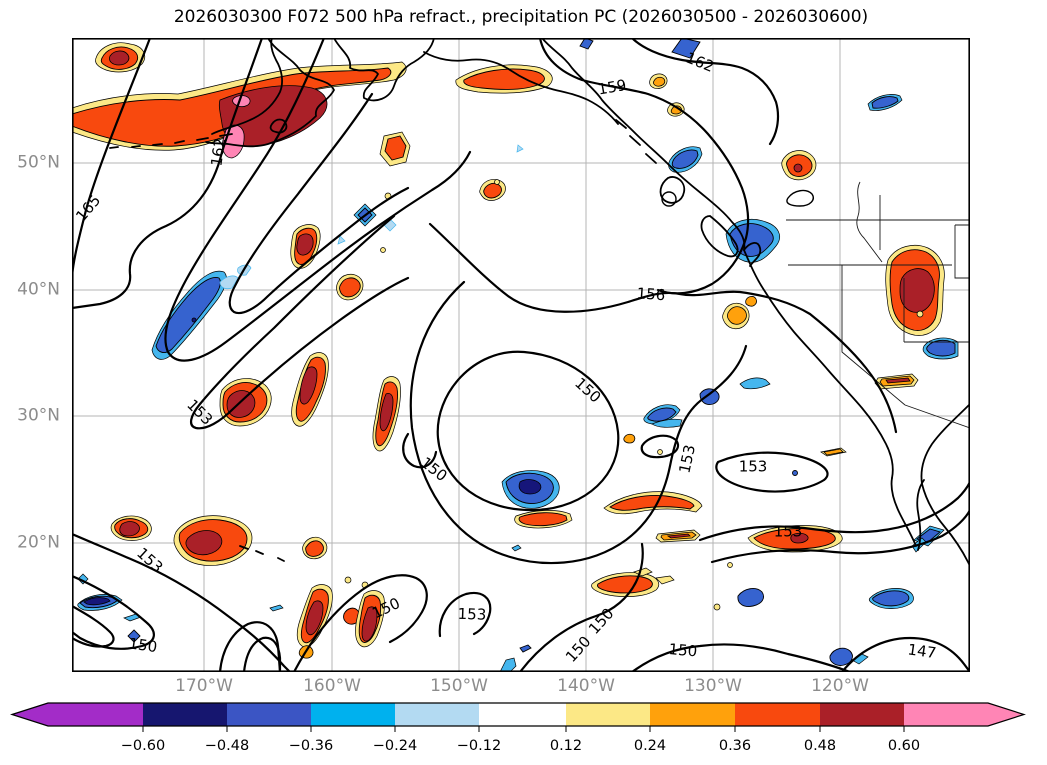 The width and height of the screenshot is (1047, 765). Describe the element at coordinates (38, 162) in the screenshot. I see `lat-tick-label: 50°N` at that location.